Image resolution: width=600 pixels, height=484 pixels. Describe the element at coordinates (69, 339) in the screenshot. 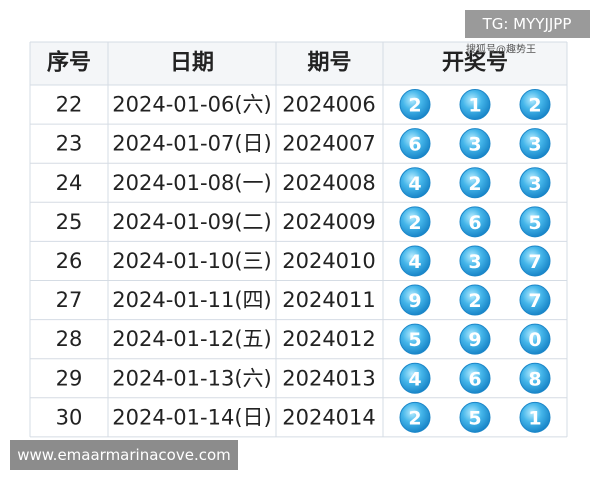

I see `row-number: 28` at that location.